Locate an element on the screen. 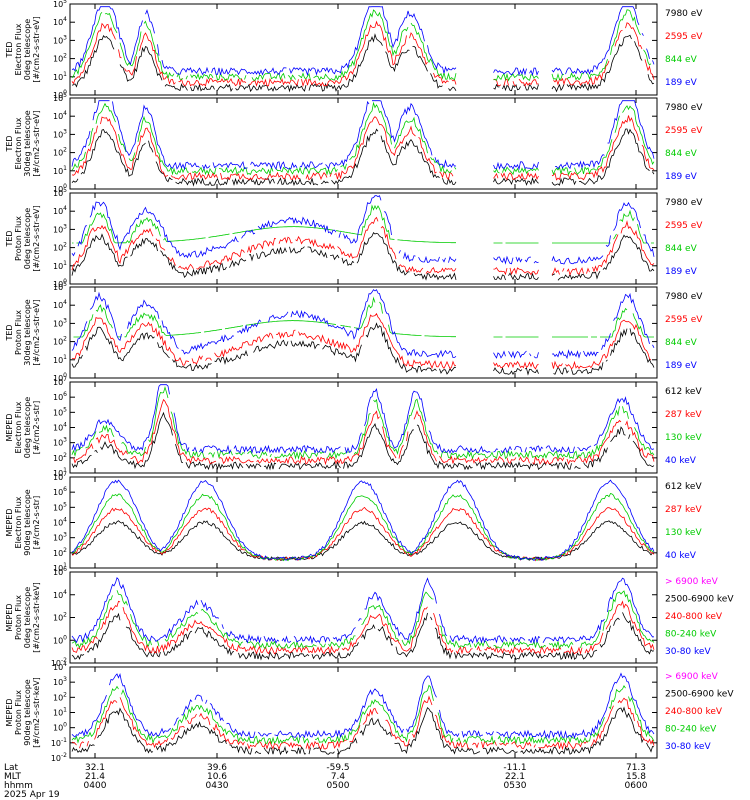  legend-entry: 2500-6900 keV is located at coordinates (699, 695).